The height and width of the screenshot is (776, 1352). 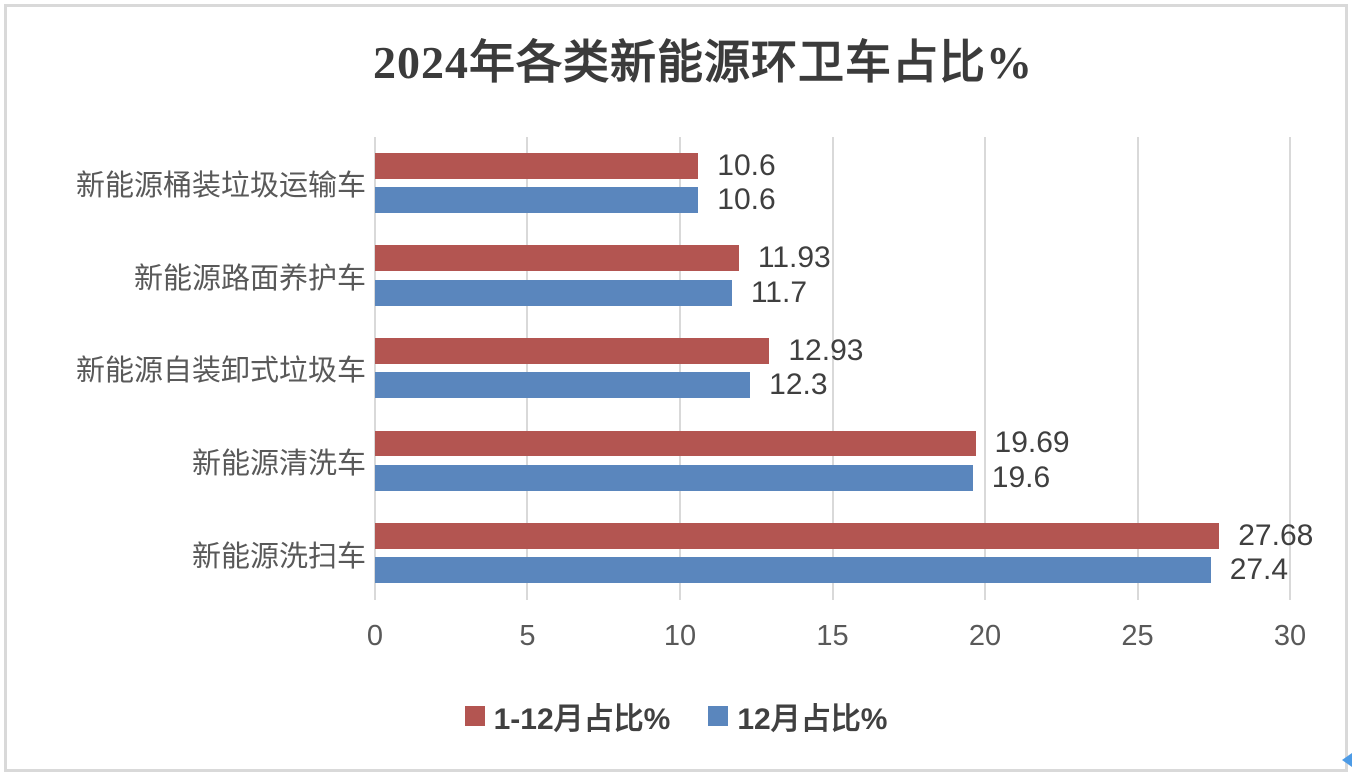 I want to click on x-tick-label: 0, so click(x=375, y=636).